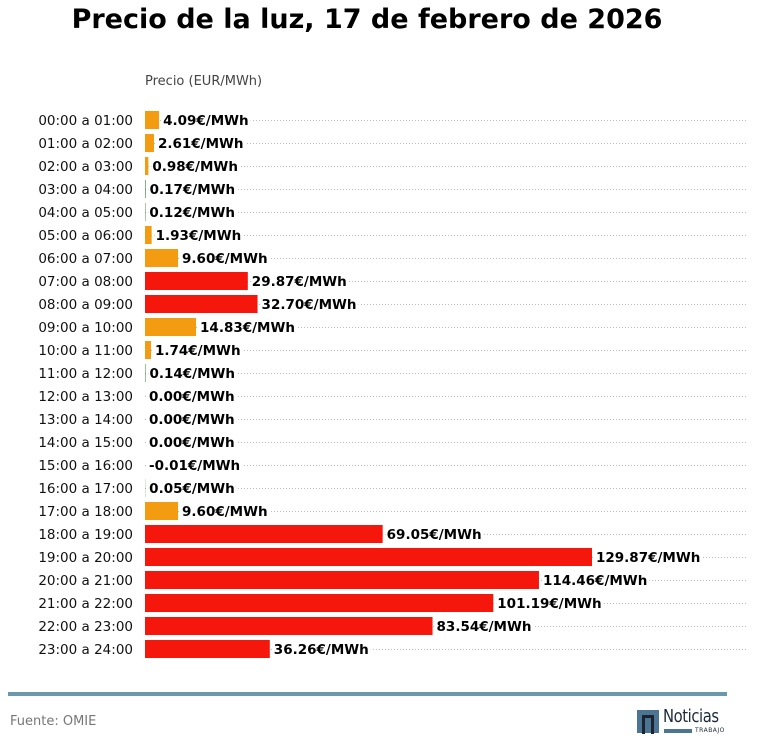  I want to click on data-label: 29.87€/MWh, so click(299, 282).